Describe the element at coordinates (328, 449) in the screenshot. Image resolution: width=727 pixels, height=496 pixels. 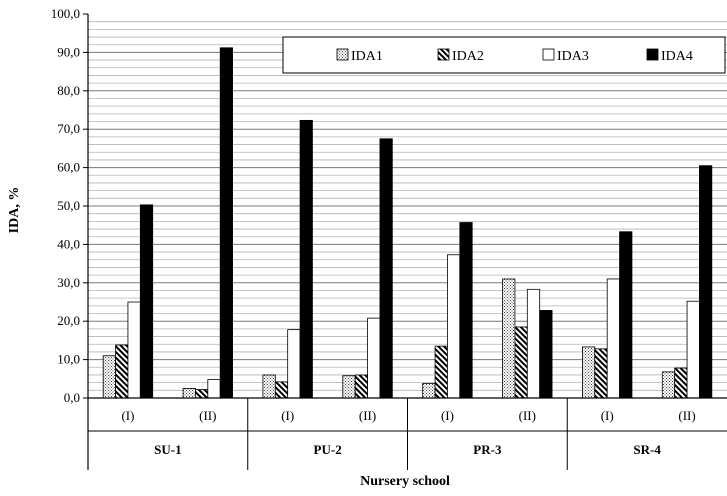
I see `x-group-label: PU-2` at that location.